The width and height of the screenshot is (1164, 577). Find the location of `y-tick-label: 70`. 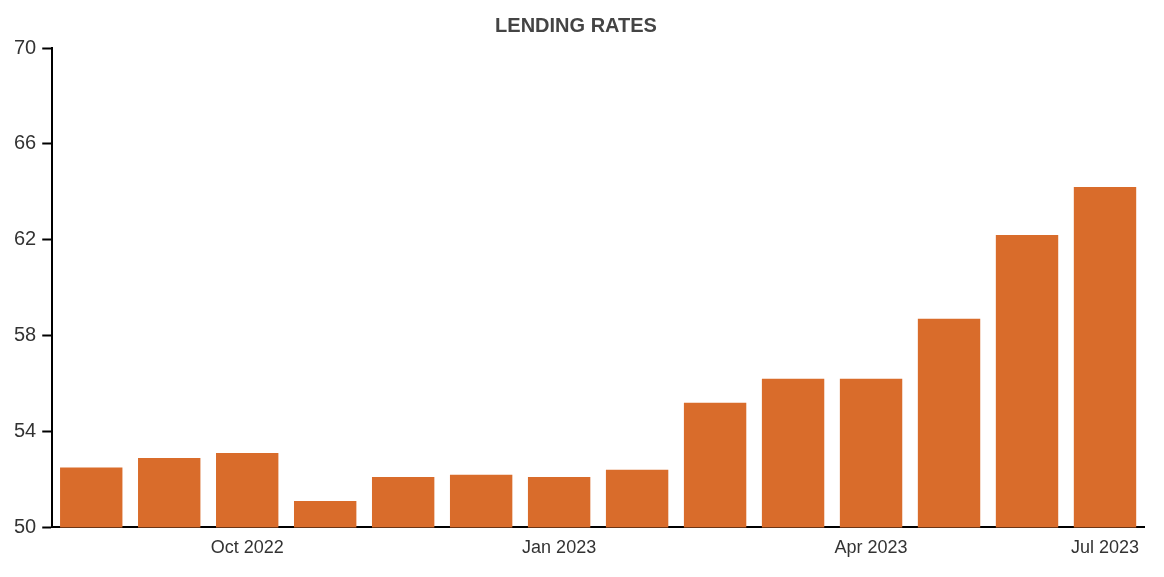

y-tick-label: 70 is located at coordinates (25, 46).